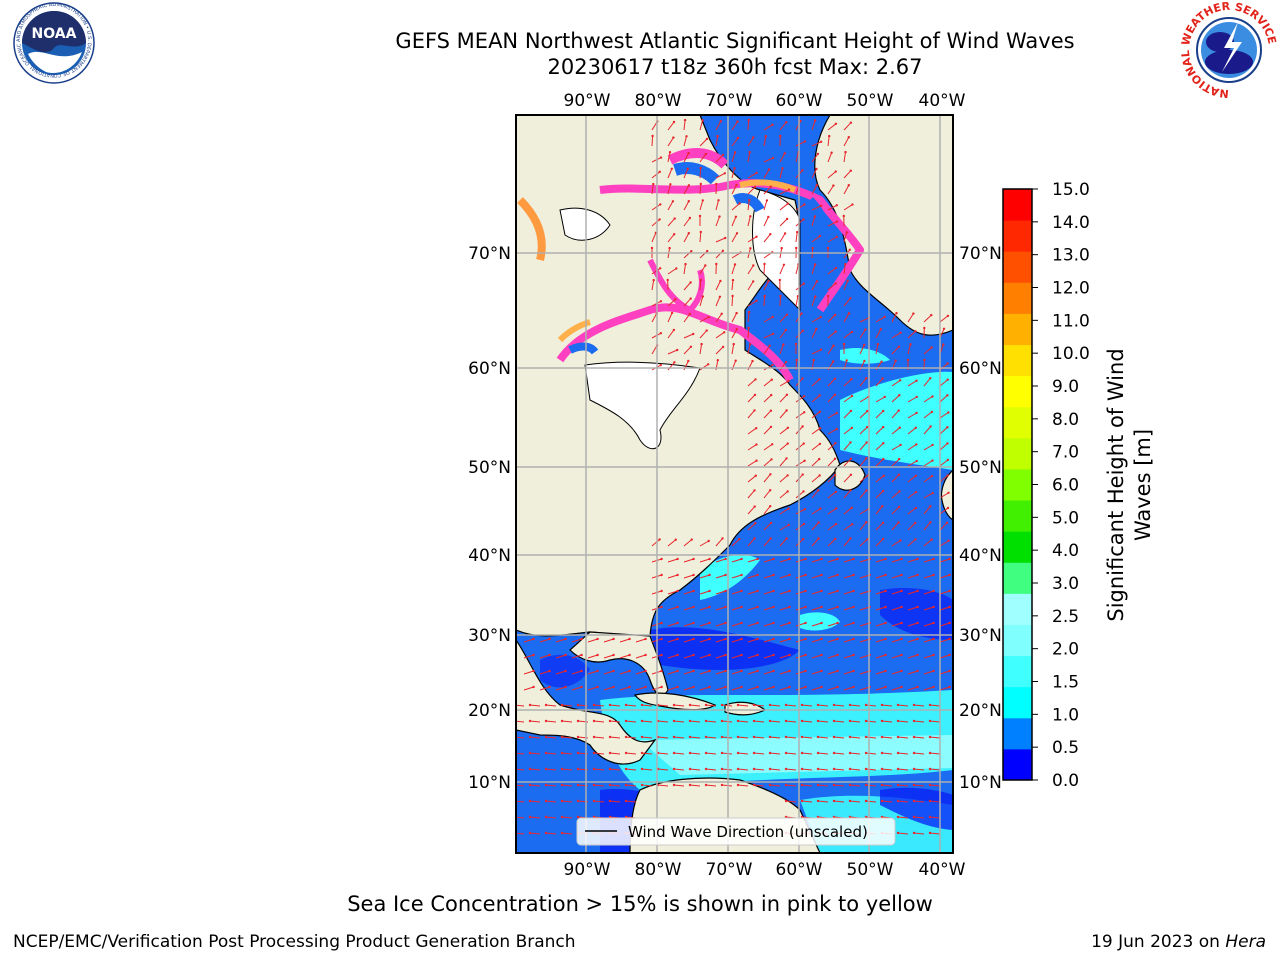 This screenshot has height=960, width=1280. What do you see at coordinates (489, 711) in the screenshot?
I see `lat-label: 20°N` at bounding box center [489, 711].